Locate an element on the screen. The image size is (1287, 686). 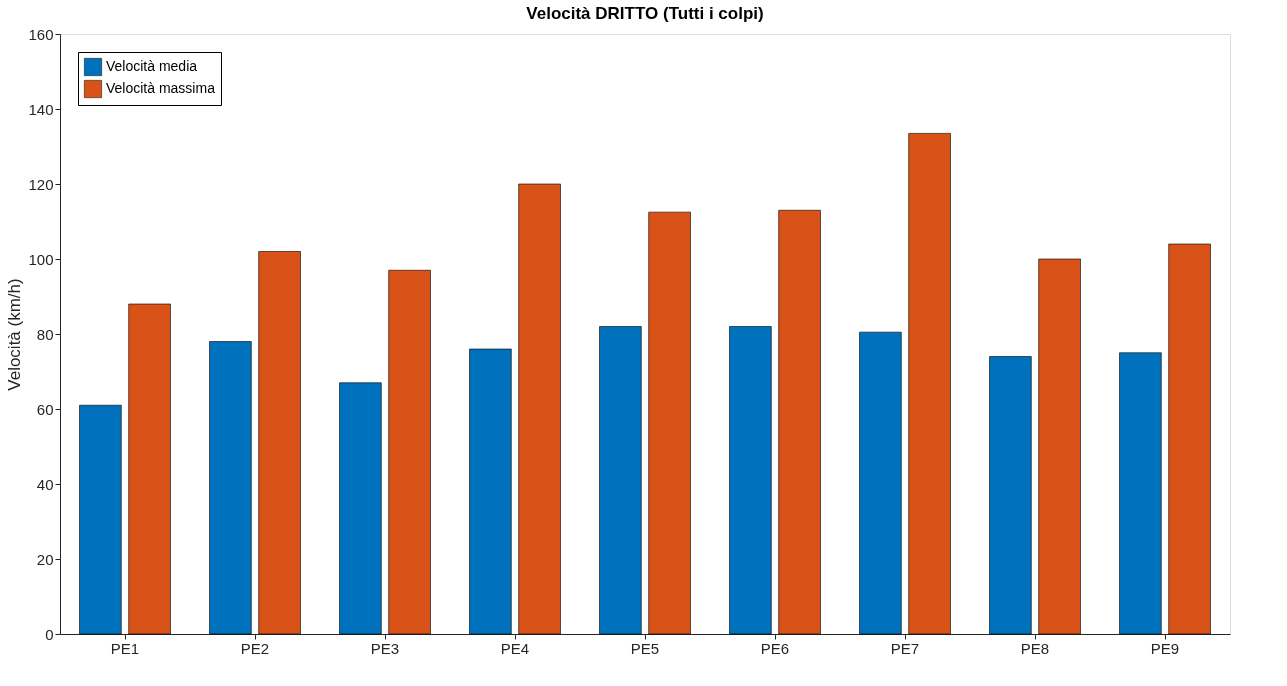
y-tick-label: 60 is located at coordinates (45, 409).